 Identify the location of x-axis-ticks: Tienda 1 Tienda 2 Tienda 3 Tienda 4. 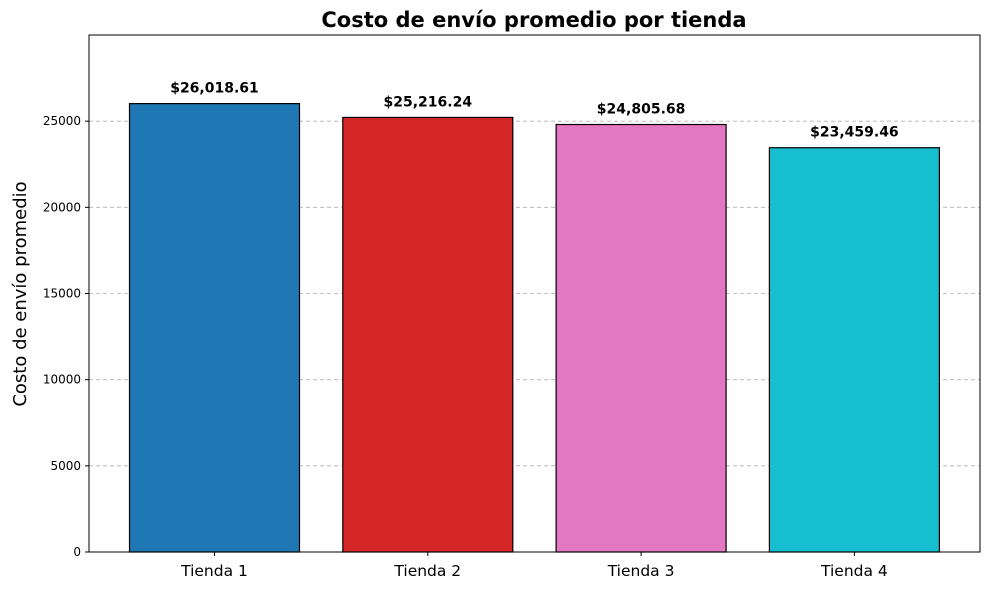
(534, 566).